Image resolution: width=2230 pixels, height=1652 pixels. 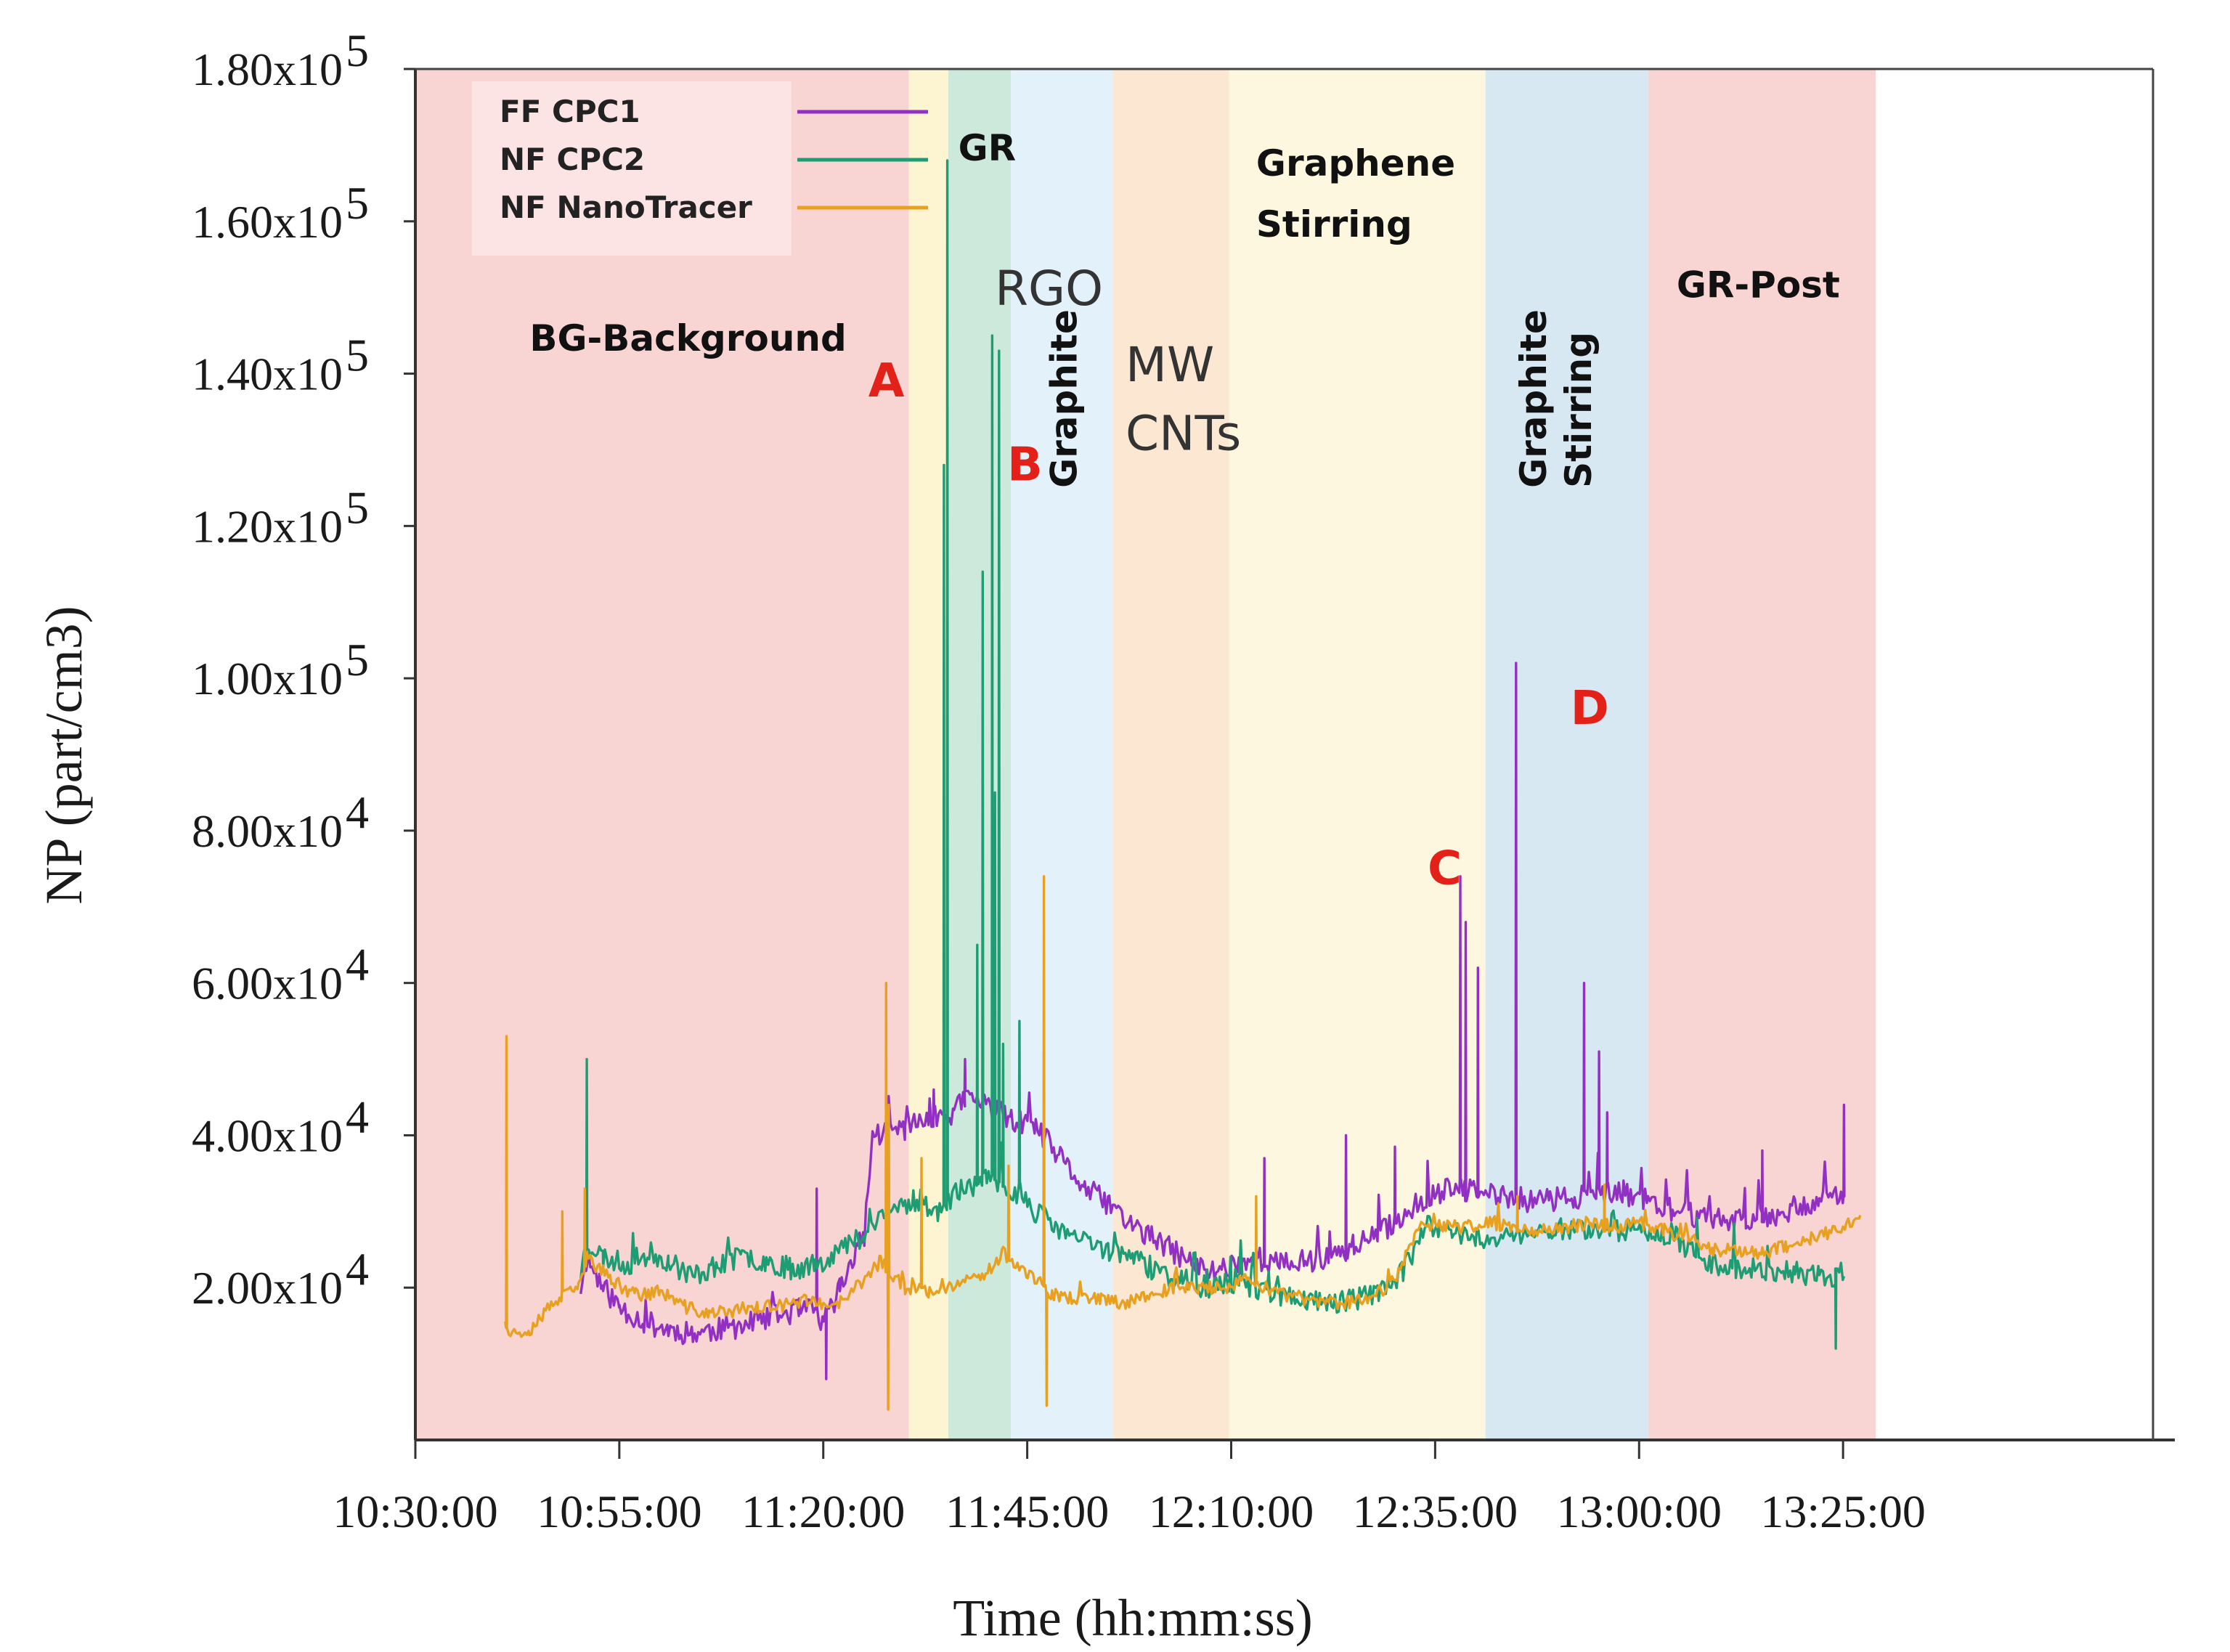 I want to click on band-label-8: Graphite, so click(x=1534, y=399).